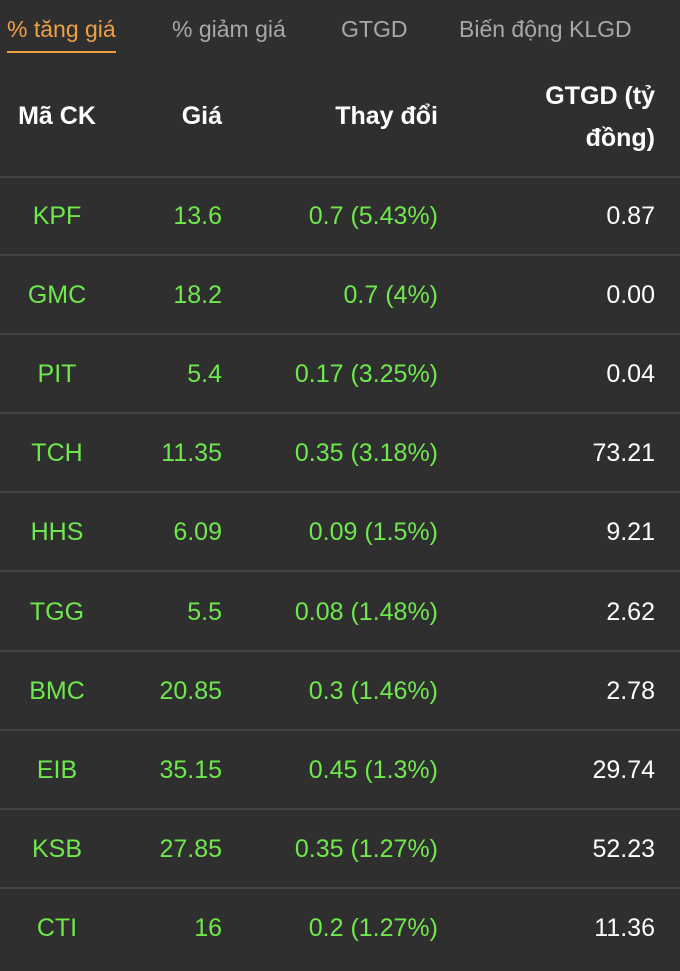 This screenshot has height=971, width=680. Describe the element at coordinates (373, 927) in the screenshot. I see `change: 0.2 (1.27%)` at that location.